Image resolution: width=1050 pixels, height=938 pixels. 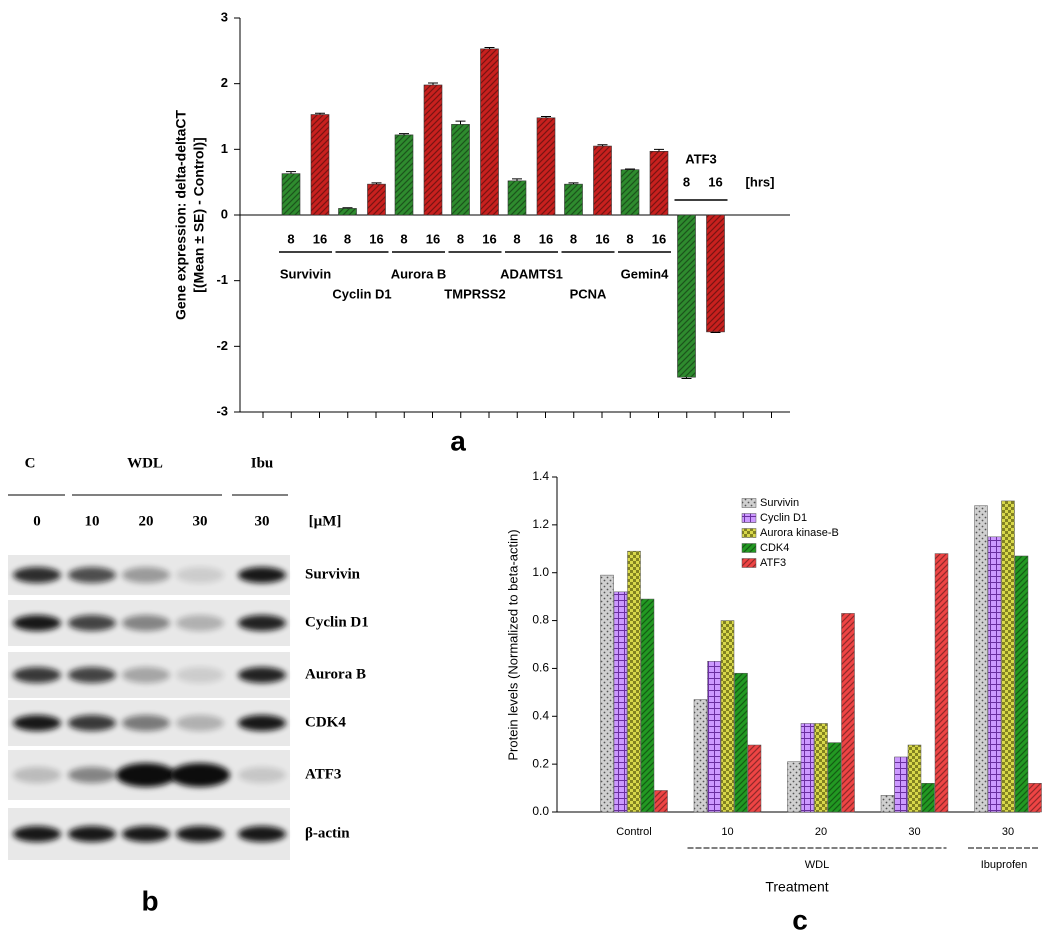 What do you see at coordinates (588, 293) in the screenshot?
I see `category-label: PCNA` at bounding box center [588, 293].